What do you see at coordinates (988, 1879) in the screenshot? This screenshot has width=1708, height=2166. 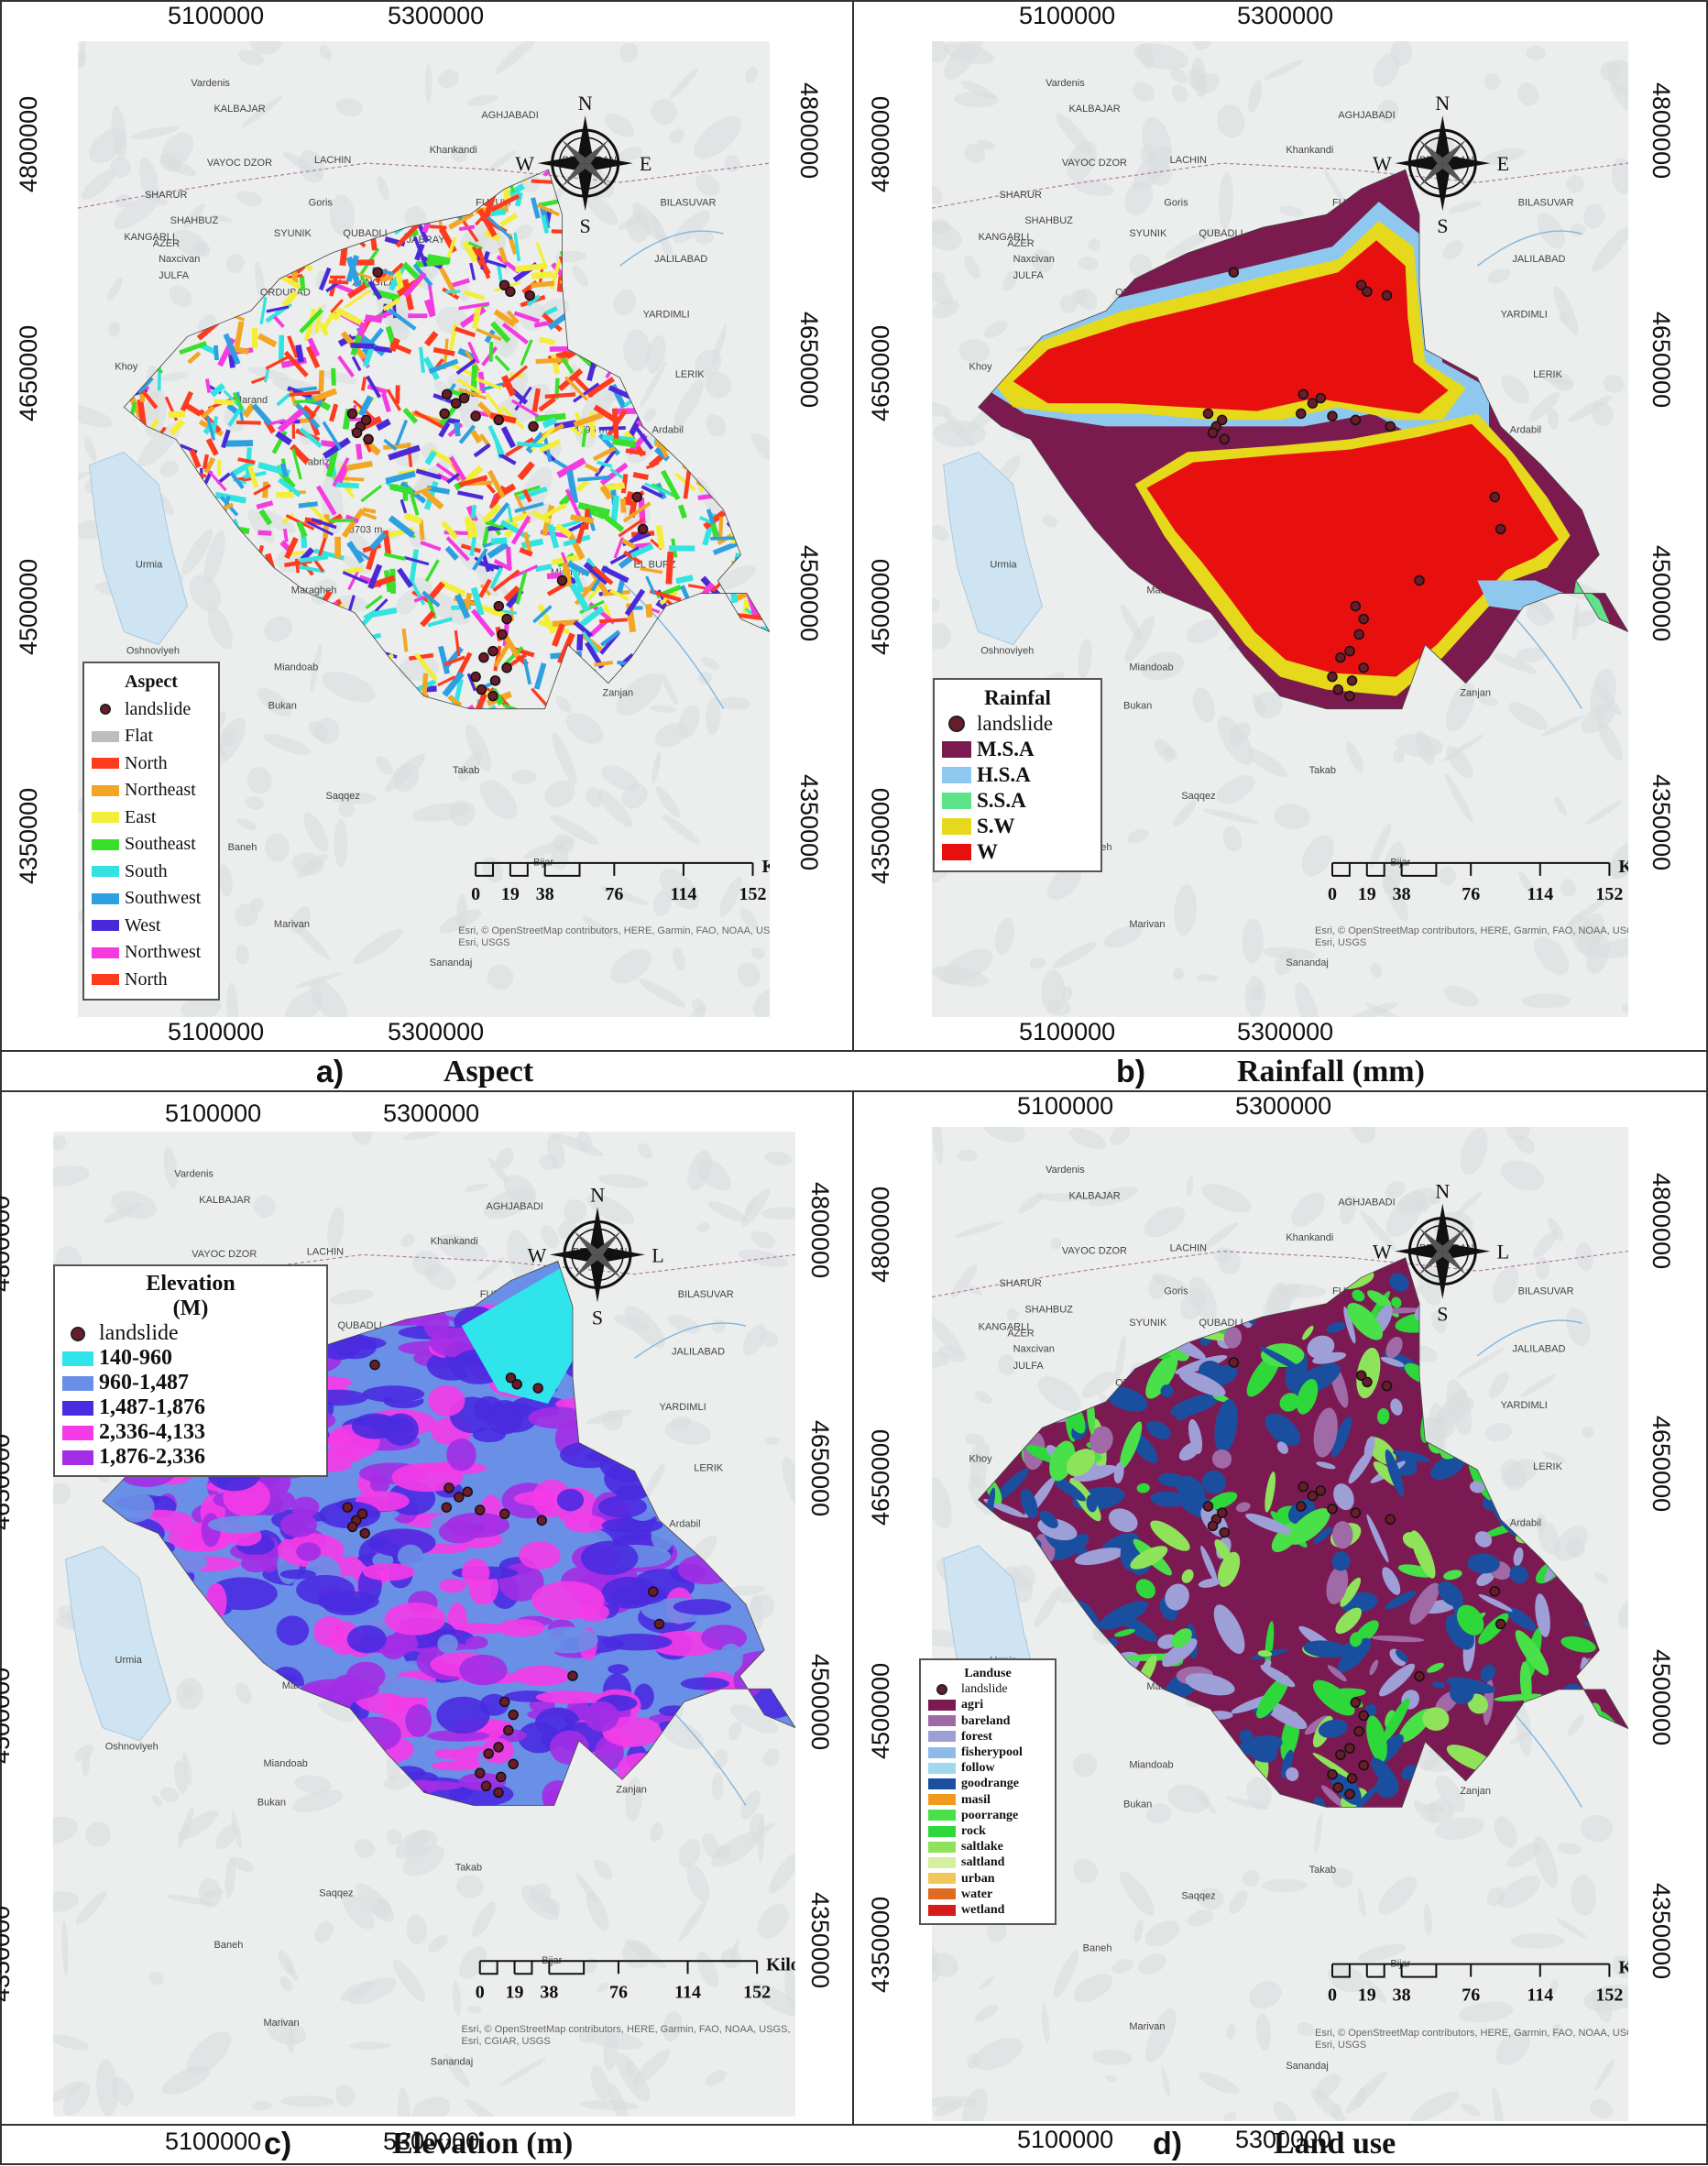 I see `legend-item: urban` at bounding box center [988, 1879].